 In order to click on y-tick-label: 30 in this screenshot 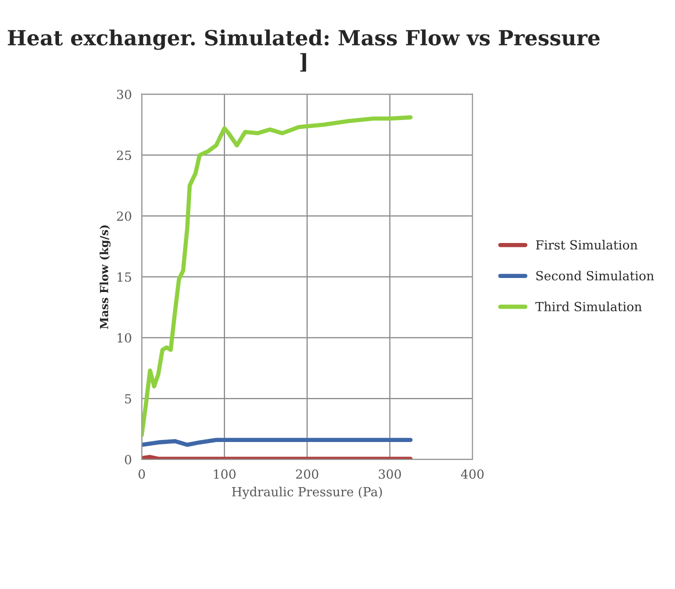, I will do `click(124, 95)`.